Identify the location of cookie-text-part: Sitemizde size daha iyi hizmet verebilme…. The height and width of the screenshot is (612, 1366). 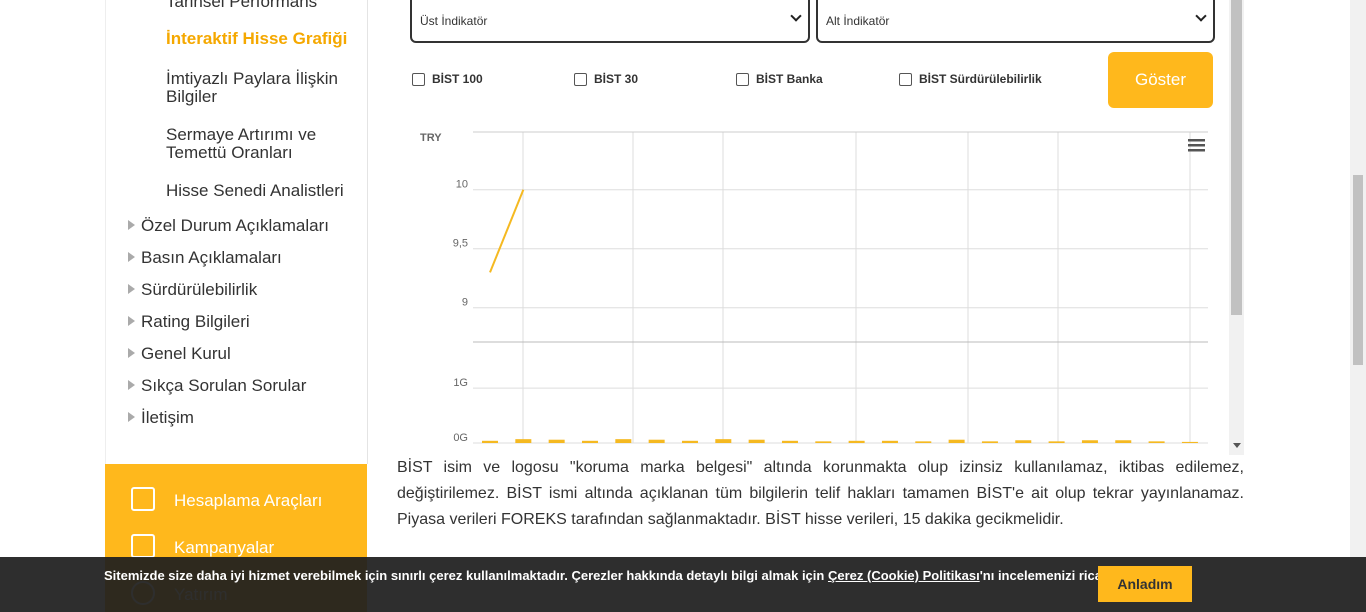
(466, 575).